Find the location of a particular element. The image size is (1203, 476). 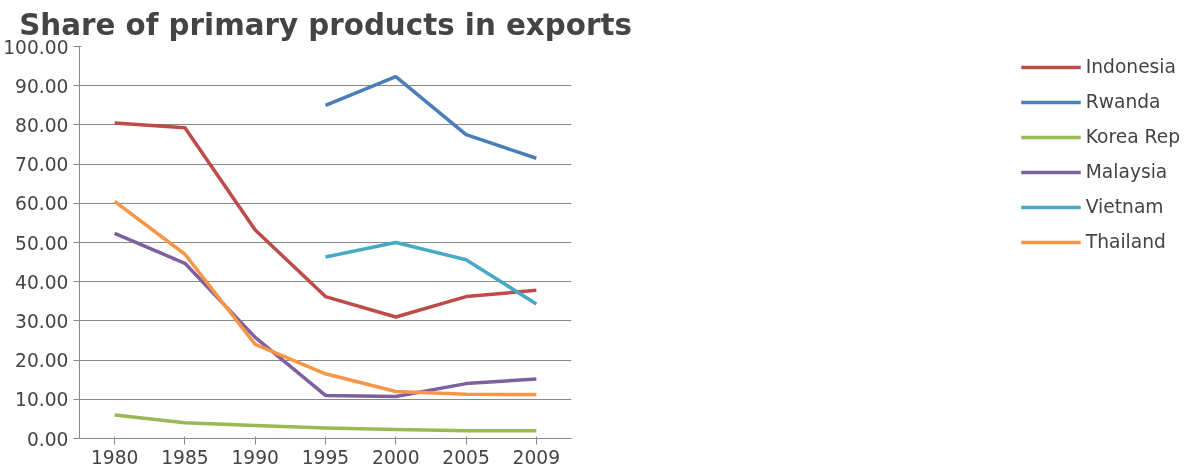

y-tick-label: 40.00 is located at coordinates (42, 282).